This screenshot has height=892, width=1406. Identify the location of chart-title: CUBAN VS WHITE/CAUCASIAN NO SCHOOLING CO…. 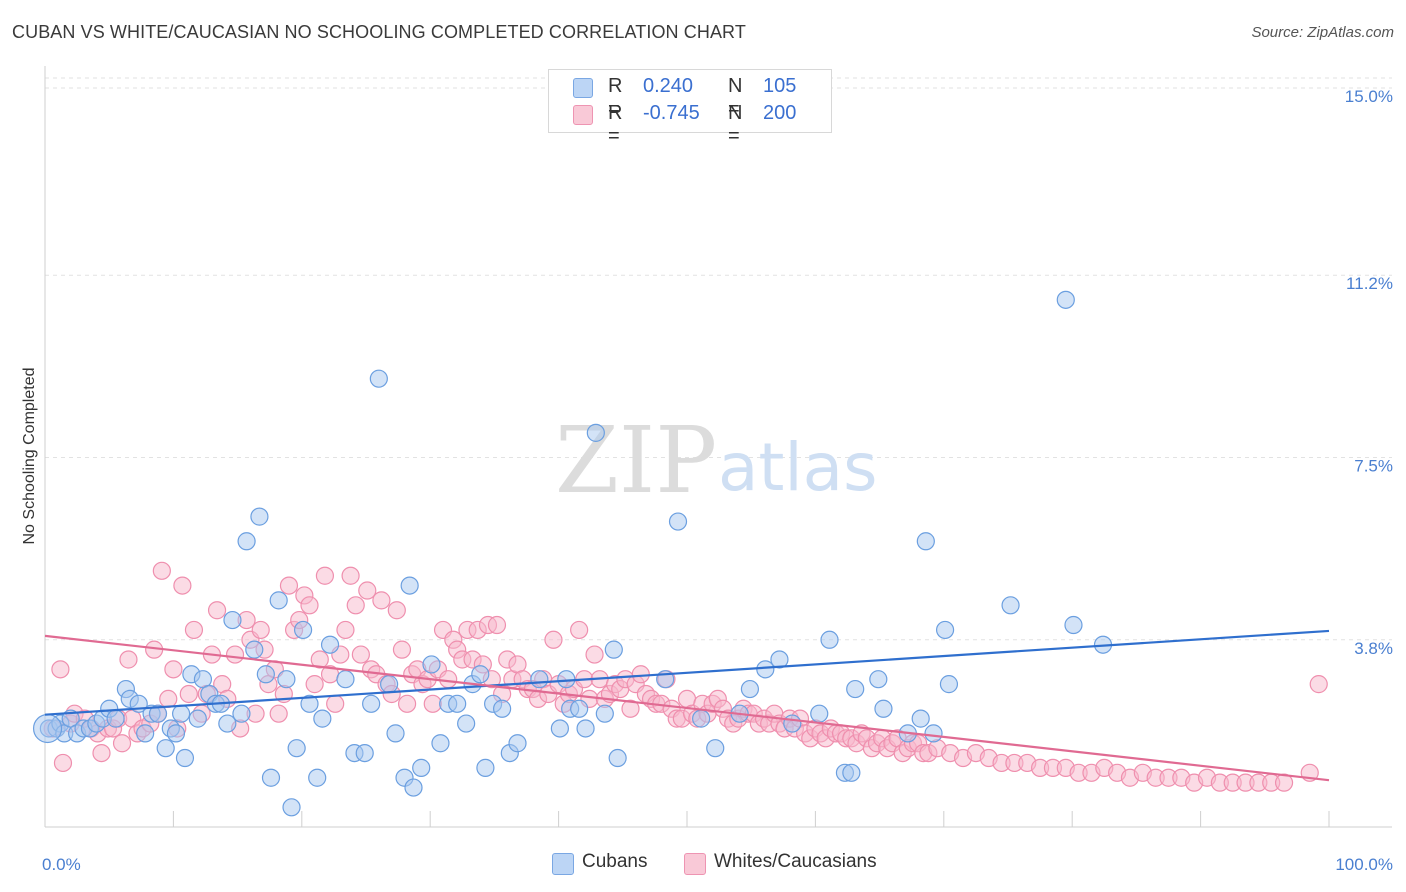
(379, 32).